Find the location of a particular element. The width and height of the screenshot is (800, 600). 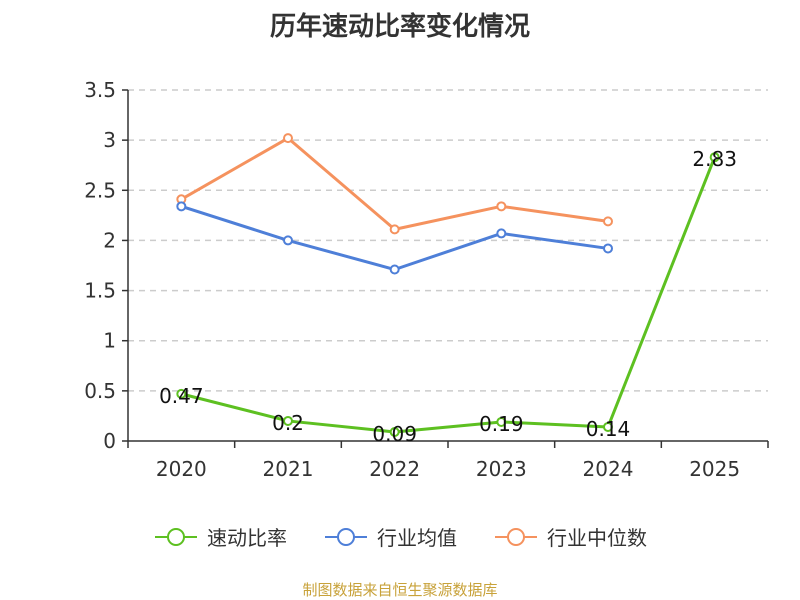

legend: 速动比率 行业均值 行业中位数 is located at coordinates (400, 536).